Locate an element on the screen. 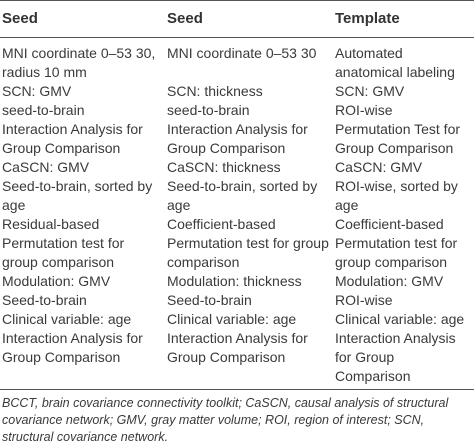 This screenshot has width=474, height=448. table-row: CaSCN: GMV CaSCN: thickness CaSCN: GMV is located at coordinates (237, 167).